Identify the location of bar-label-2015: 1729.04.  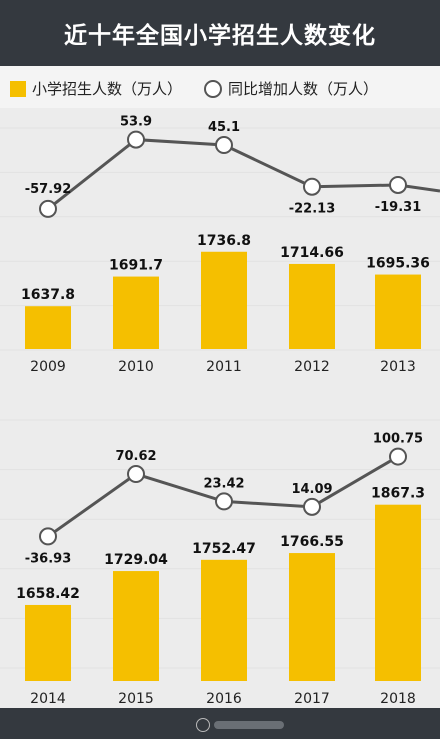
(136, 560).